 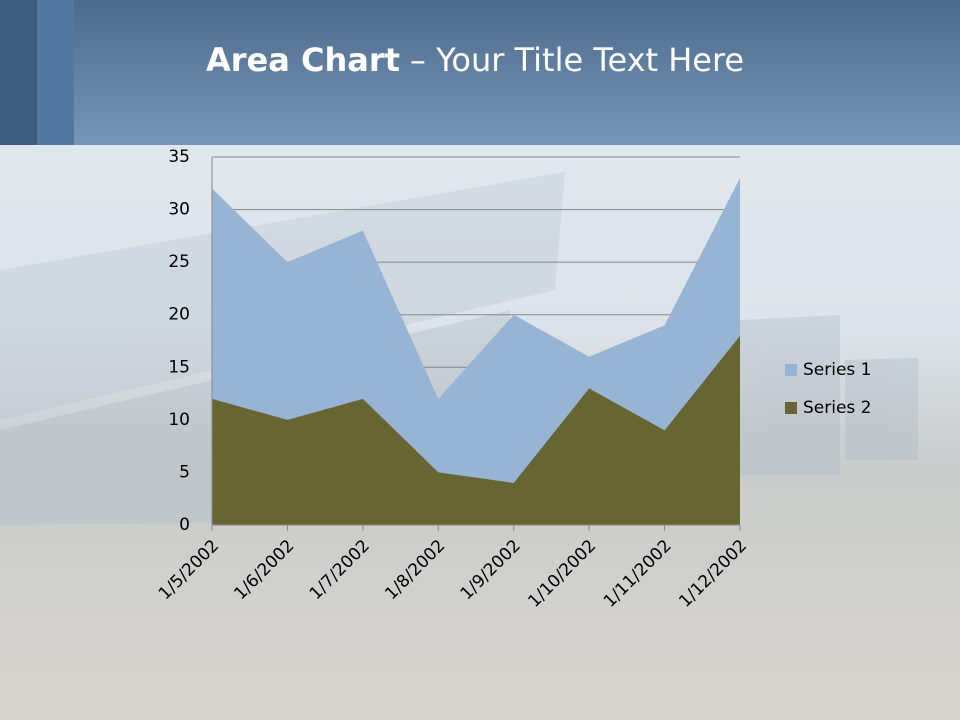 What do you see at coordinates (179, 420) in the screenshot?
I see `y-tick-label: 10` at bounding box center [179, 420].